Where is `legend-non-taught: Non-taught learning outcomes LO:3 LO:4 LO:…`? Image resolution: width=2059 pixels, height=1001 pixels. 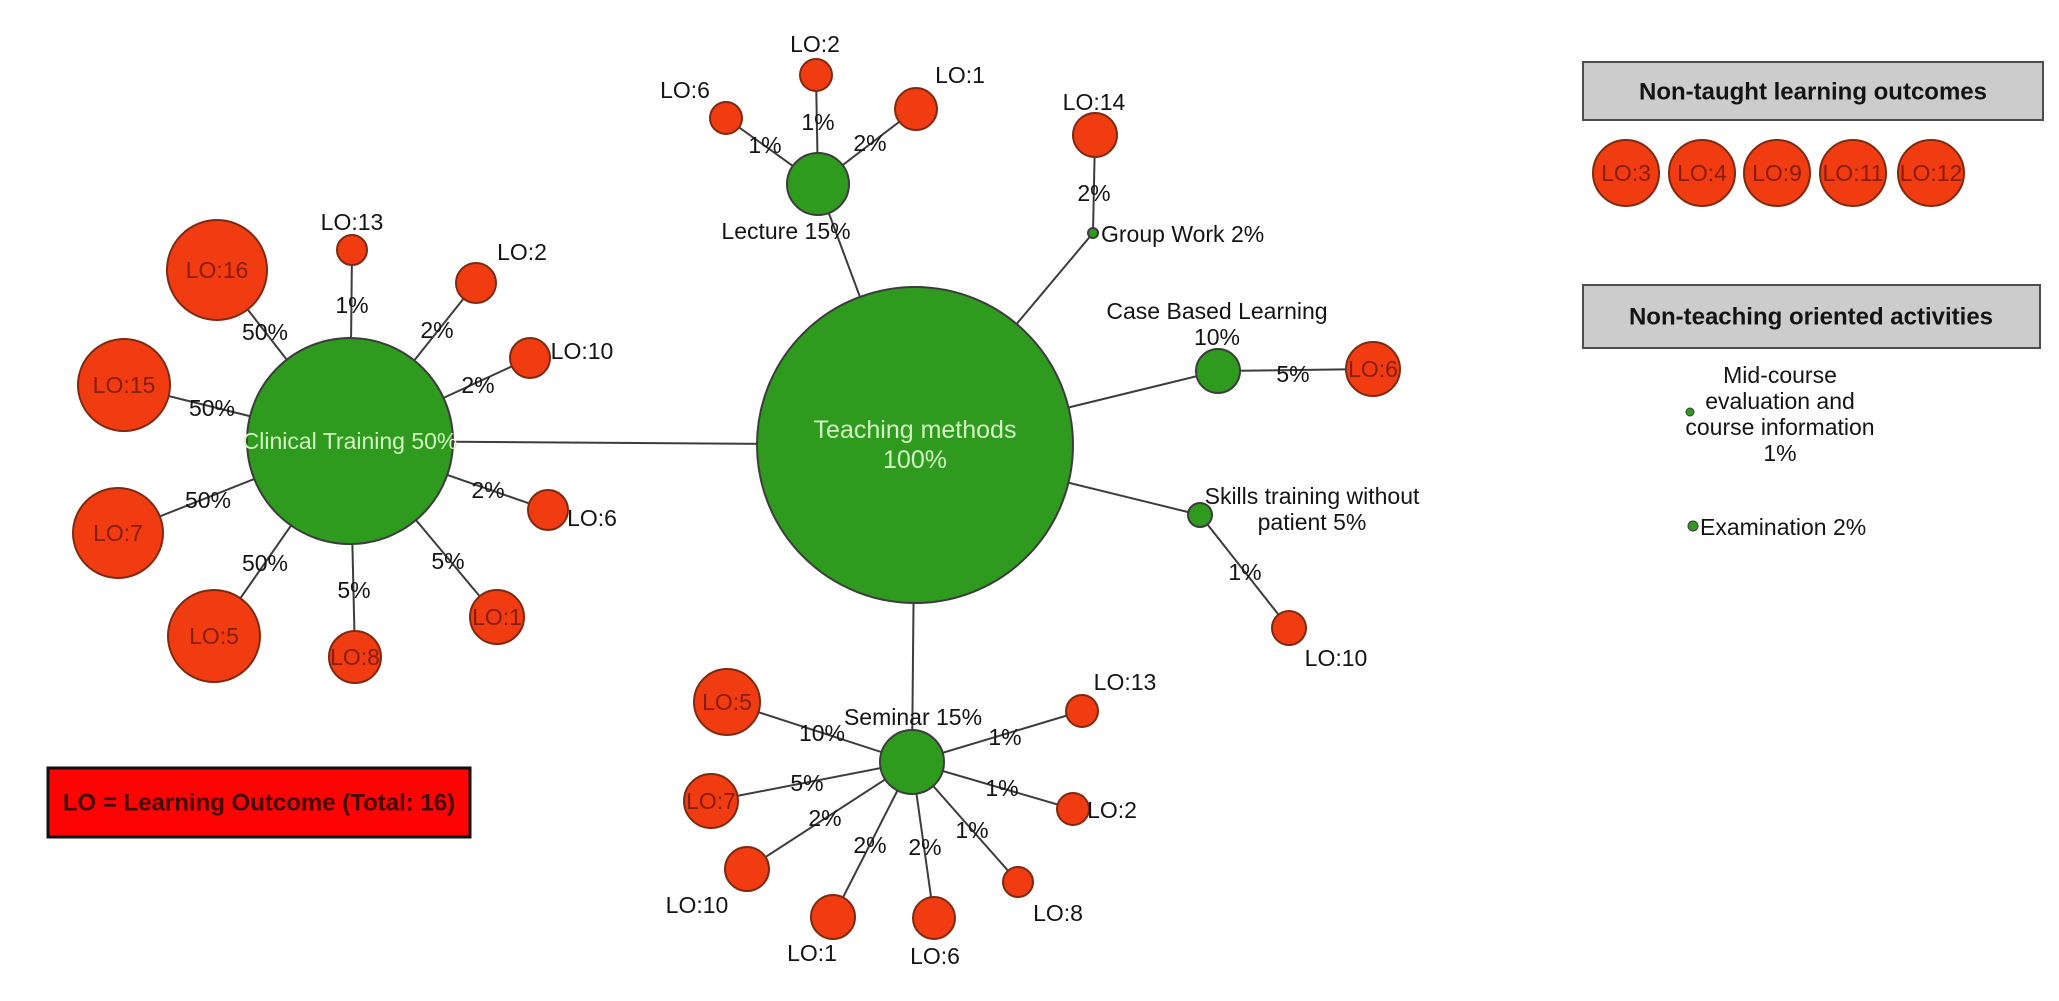 legend-non-taught: Non-taught learning outcomes LO:3 LO:4 LO:… is located at coordinates (1813, 134).